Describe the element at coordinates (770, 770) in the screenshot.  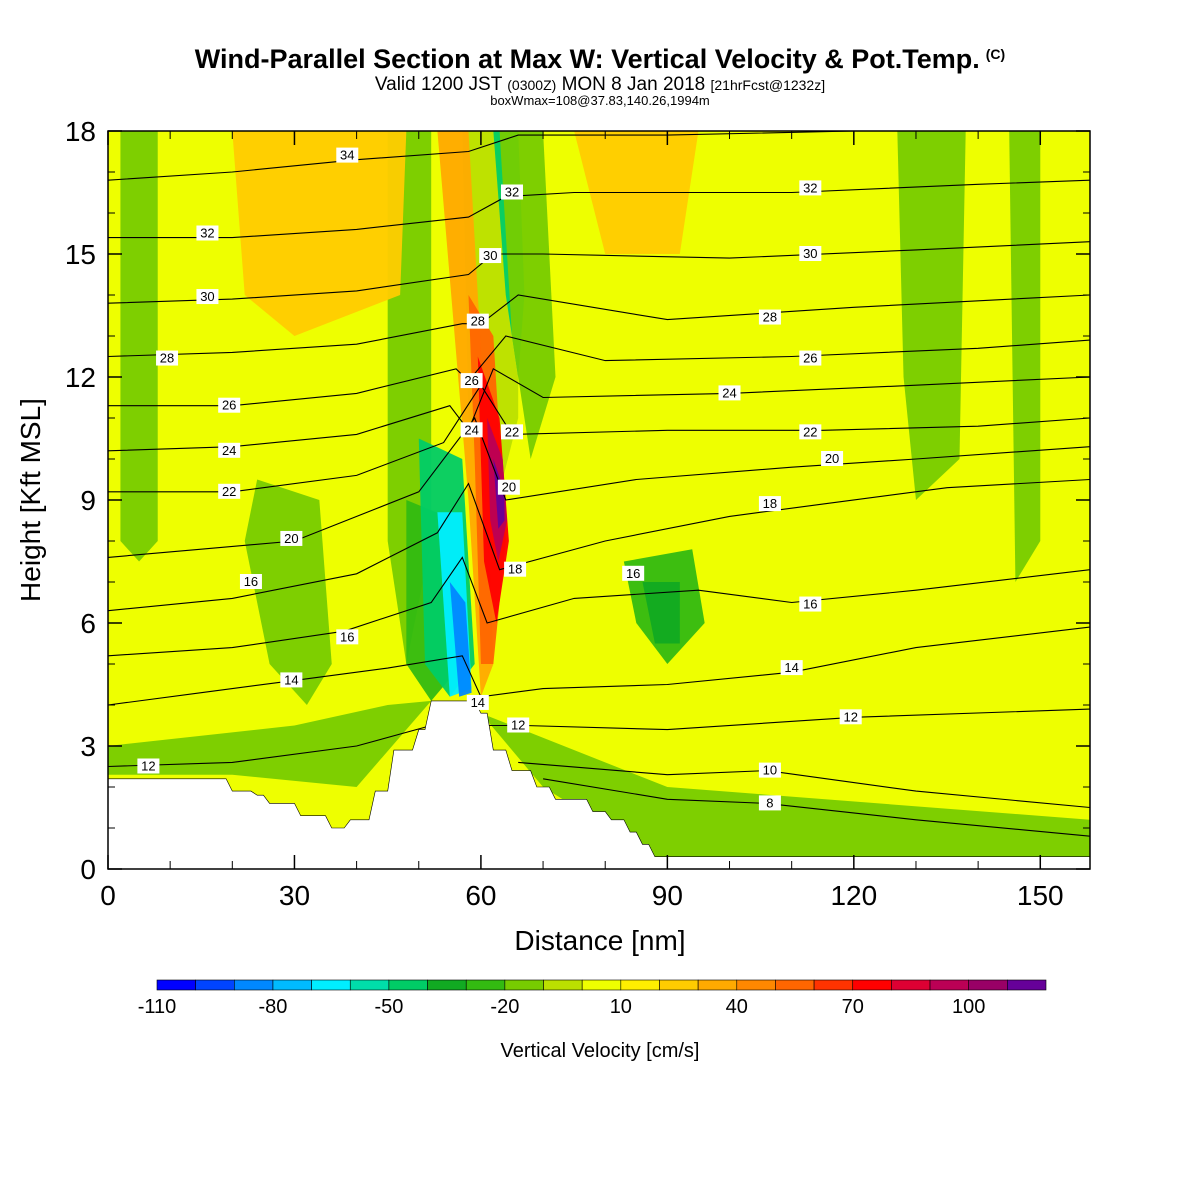
I see `contour-label-text: 10` at that location.